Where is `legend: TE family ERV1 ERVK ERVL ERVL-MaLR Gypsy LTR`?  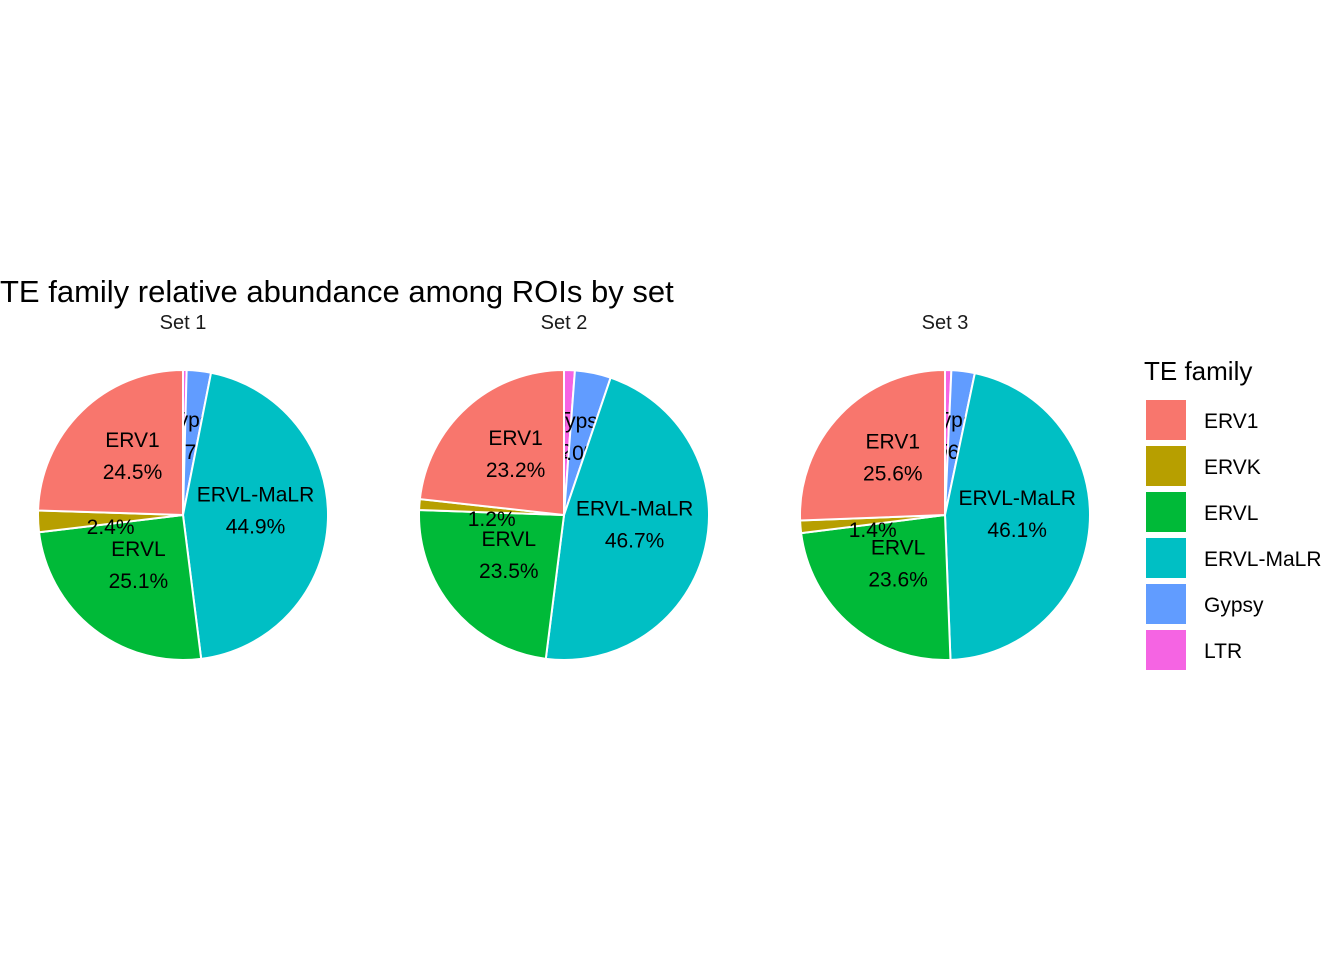 legend: TE family ERV1 ERVK ERVL ERVL-MaLR Gypsy LTR is located at coordinates (1233, 513).